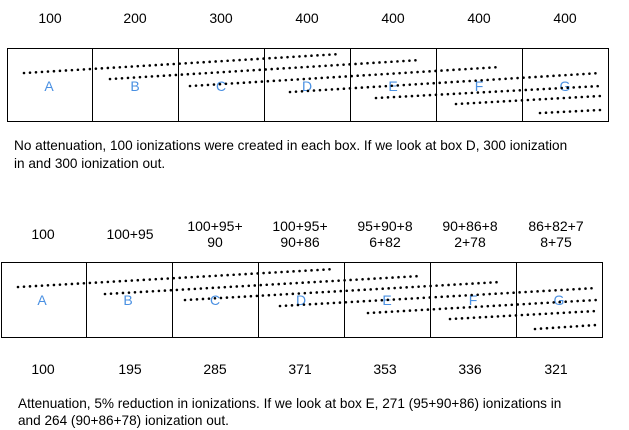  I want to click on bottom-header-c-line2: 90, so click(215, 242).